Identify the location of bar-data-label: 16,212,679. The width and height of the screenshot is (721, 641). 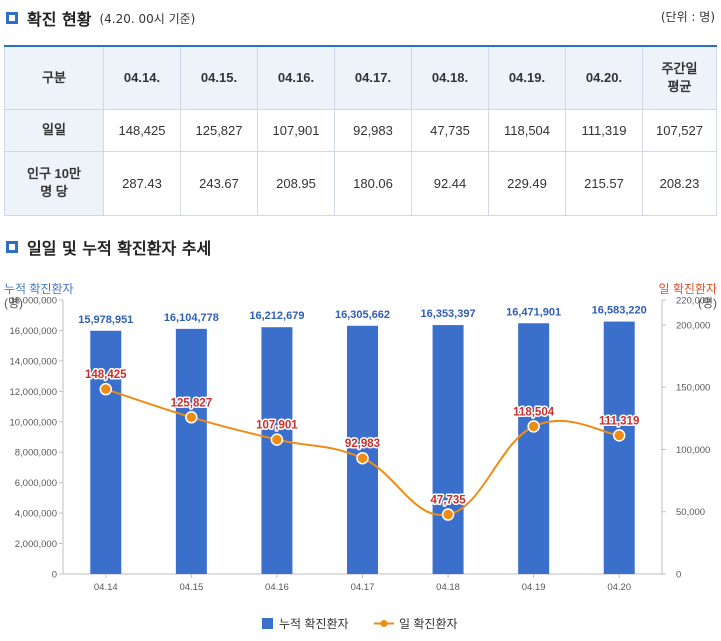
(276, 316).